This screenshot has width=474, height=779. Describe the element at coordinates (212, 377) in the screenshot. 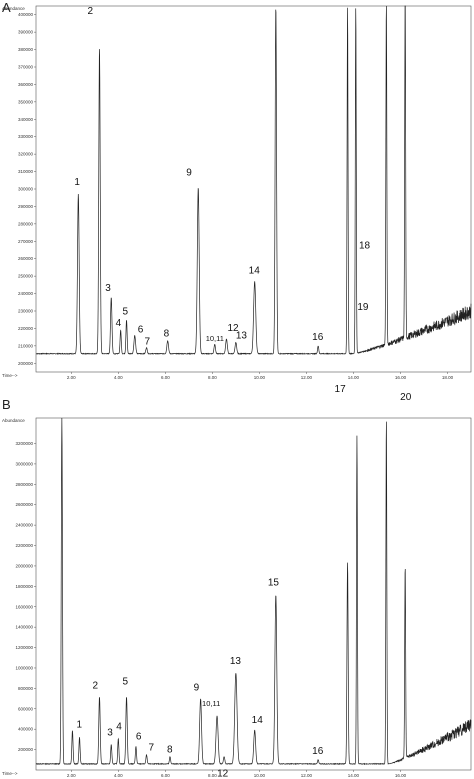

I see `panel-a-xtick-label-3: 8.00` at that location.